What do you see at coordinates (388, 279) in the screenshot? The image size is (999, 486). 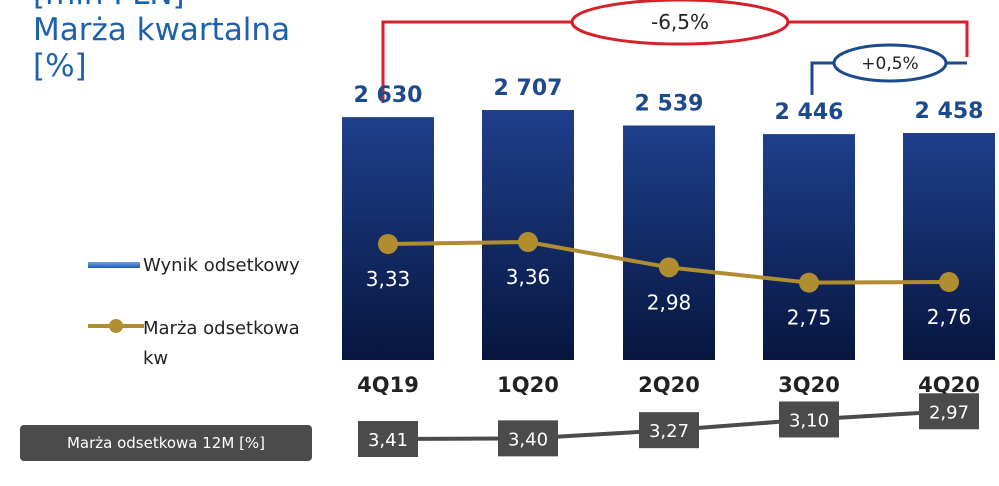 I see `margin-value-label: 3,33` at bounding box center [388, 279].